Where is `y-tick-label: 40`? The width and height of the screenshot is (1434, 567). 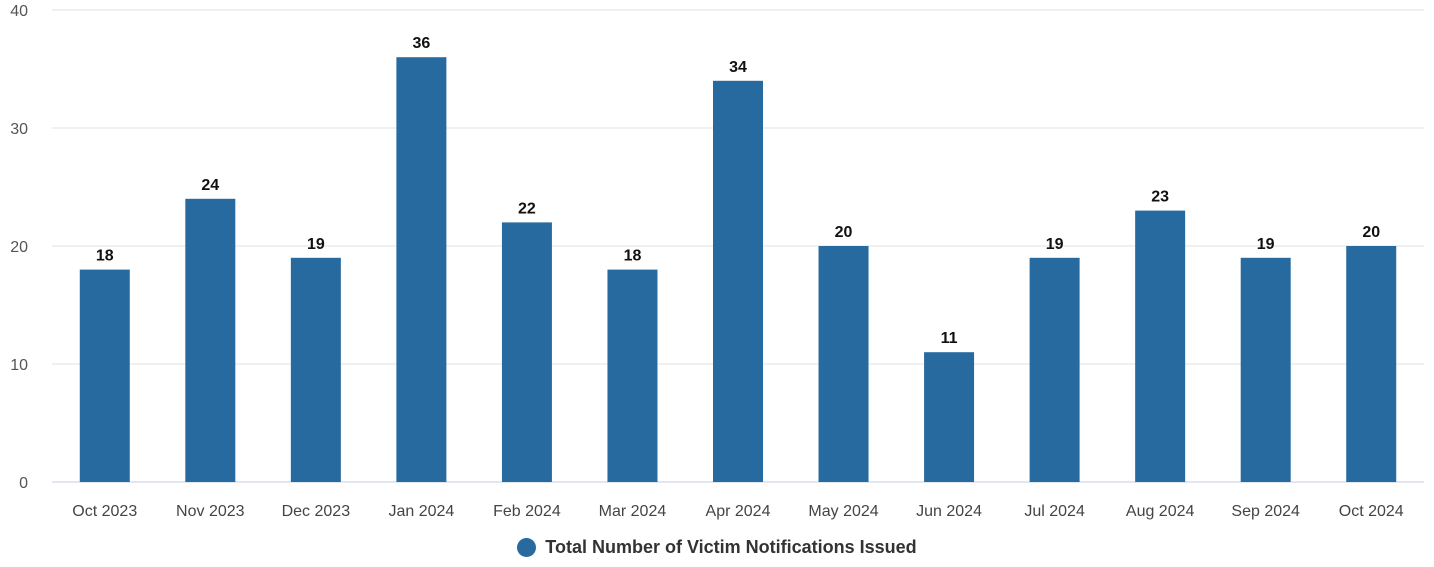
y-tick-label: 40 is located at coordinates (19, 11).